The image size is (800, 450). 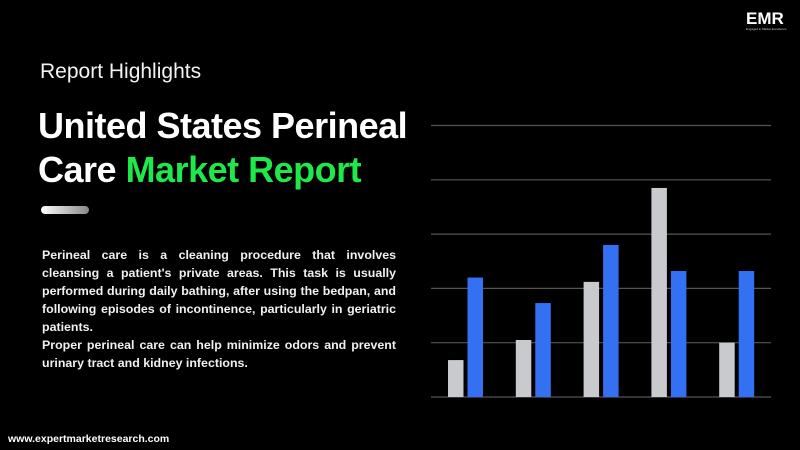 I want to click on decorative-divider, so click(x=65, y=210).